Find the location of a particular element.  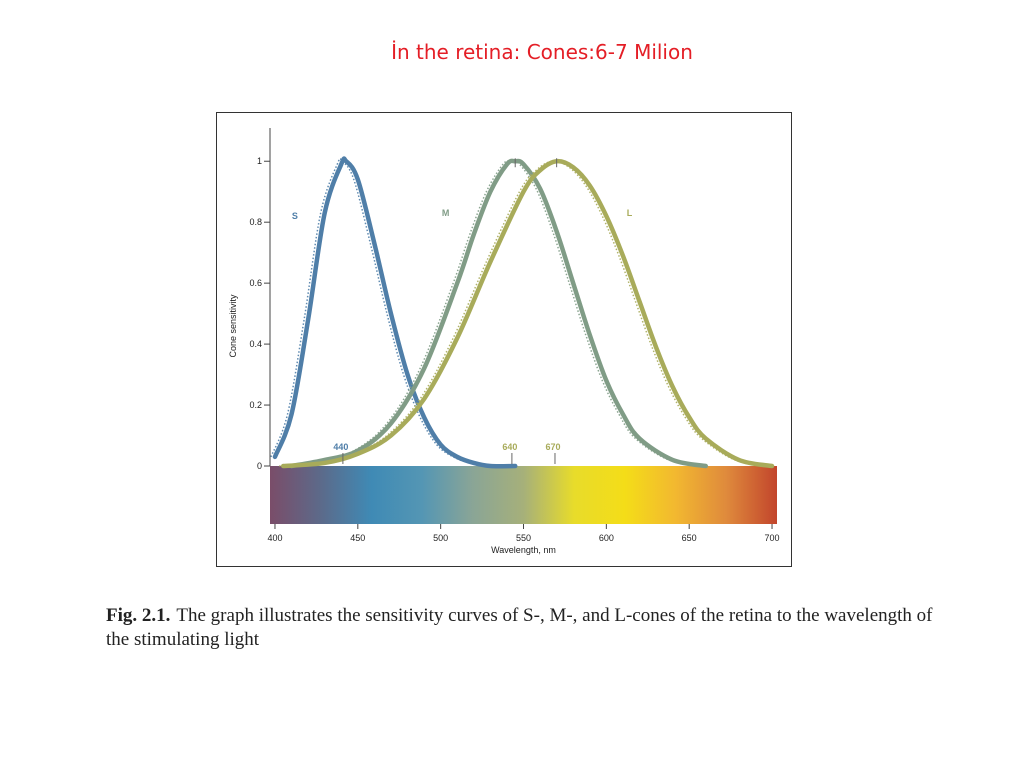

x-tick-label: 550 is located at coordinates (523, 538).